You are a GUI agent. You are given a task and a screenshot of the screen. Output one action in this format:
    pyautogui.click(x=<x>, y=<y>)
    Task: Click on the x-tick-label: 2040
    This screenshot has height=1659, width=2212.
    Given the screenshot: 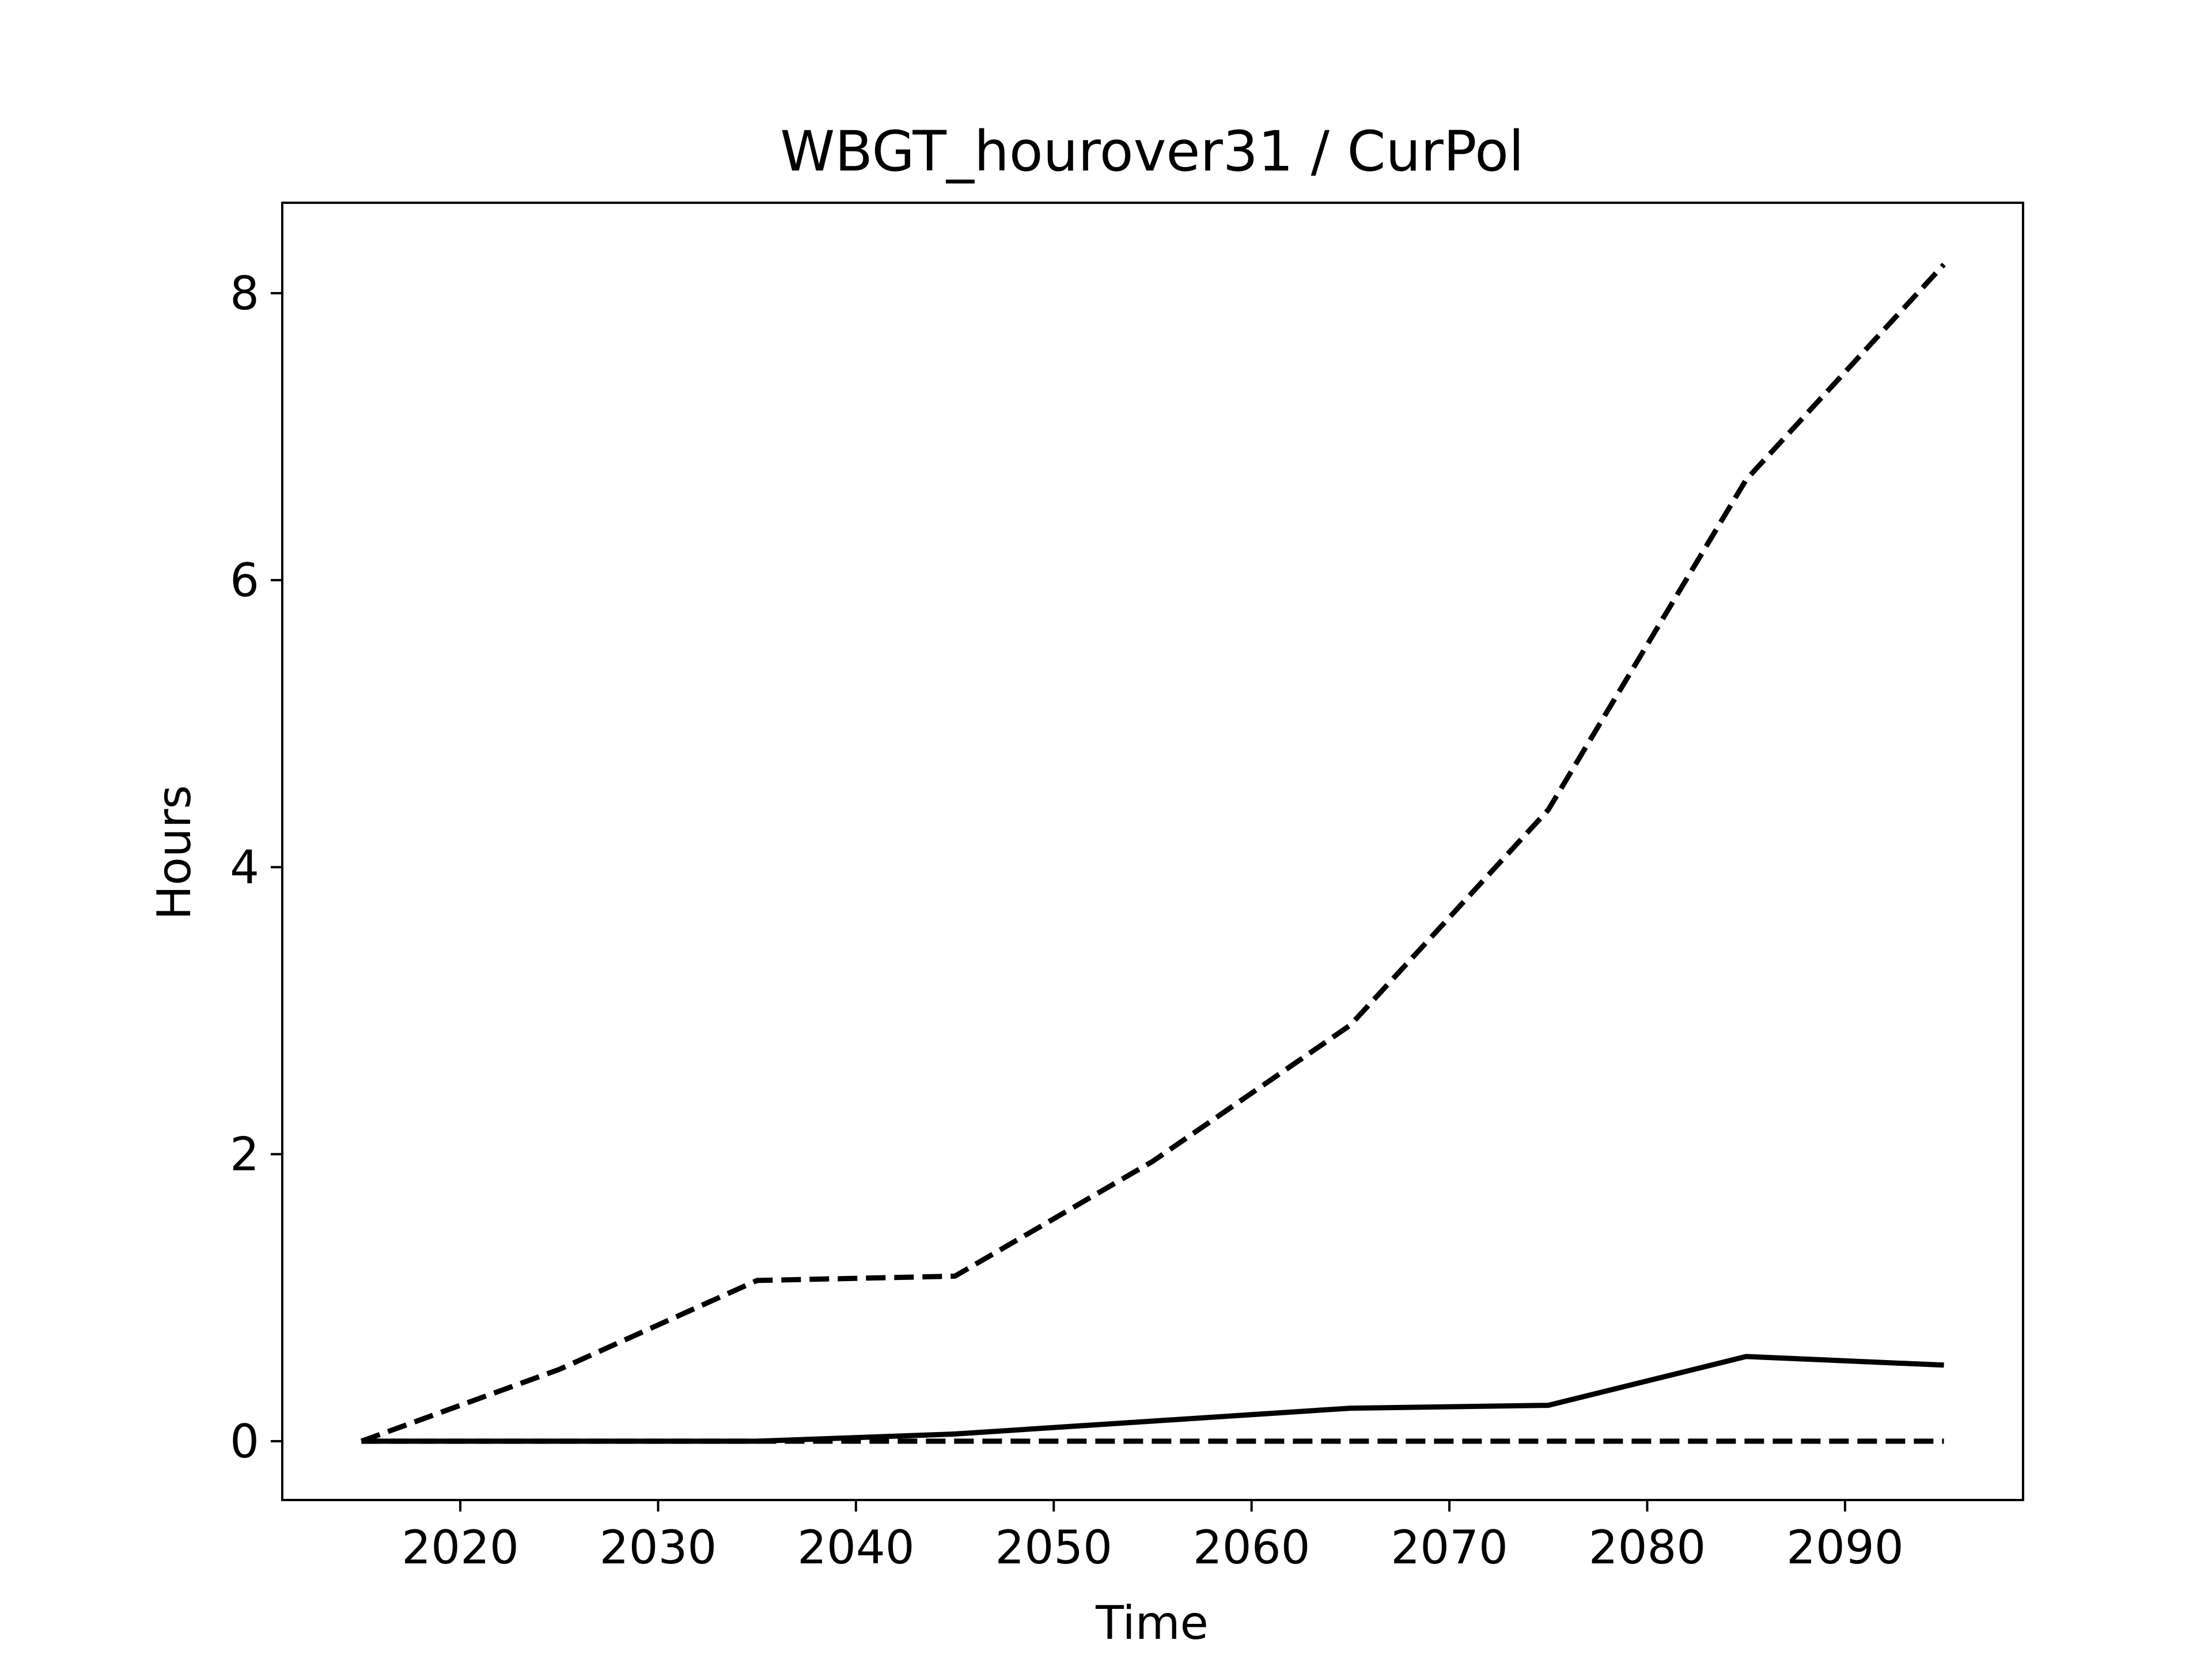 What is the action you would take?
    pyautogui.click(x=856, y=1547)
    